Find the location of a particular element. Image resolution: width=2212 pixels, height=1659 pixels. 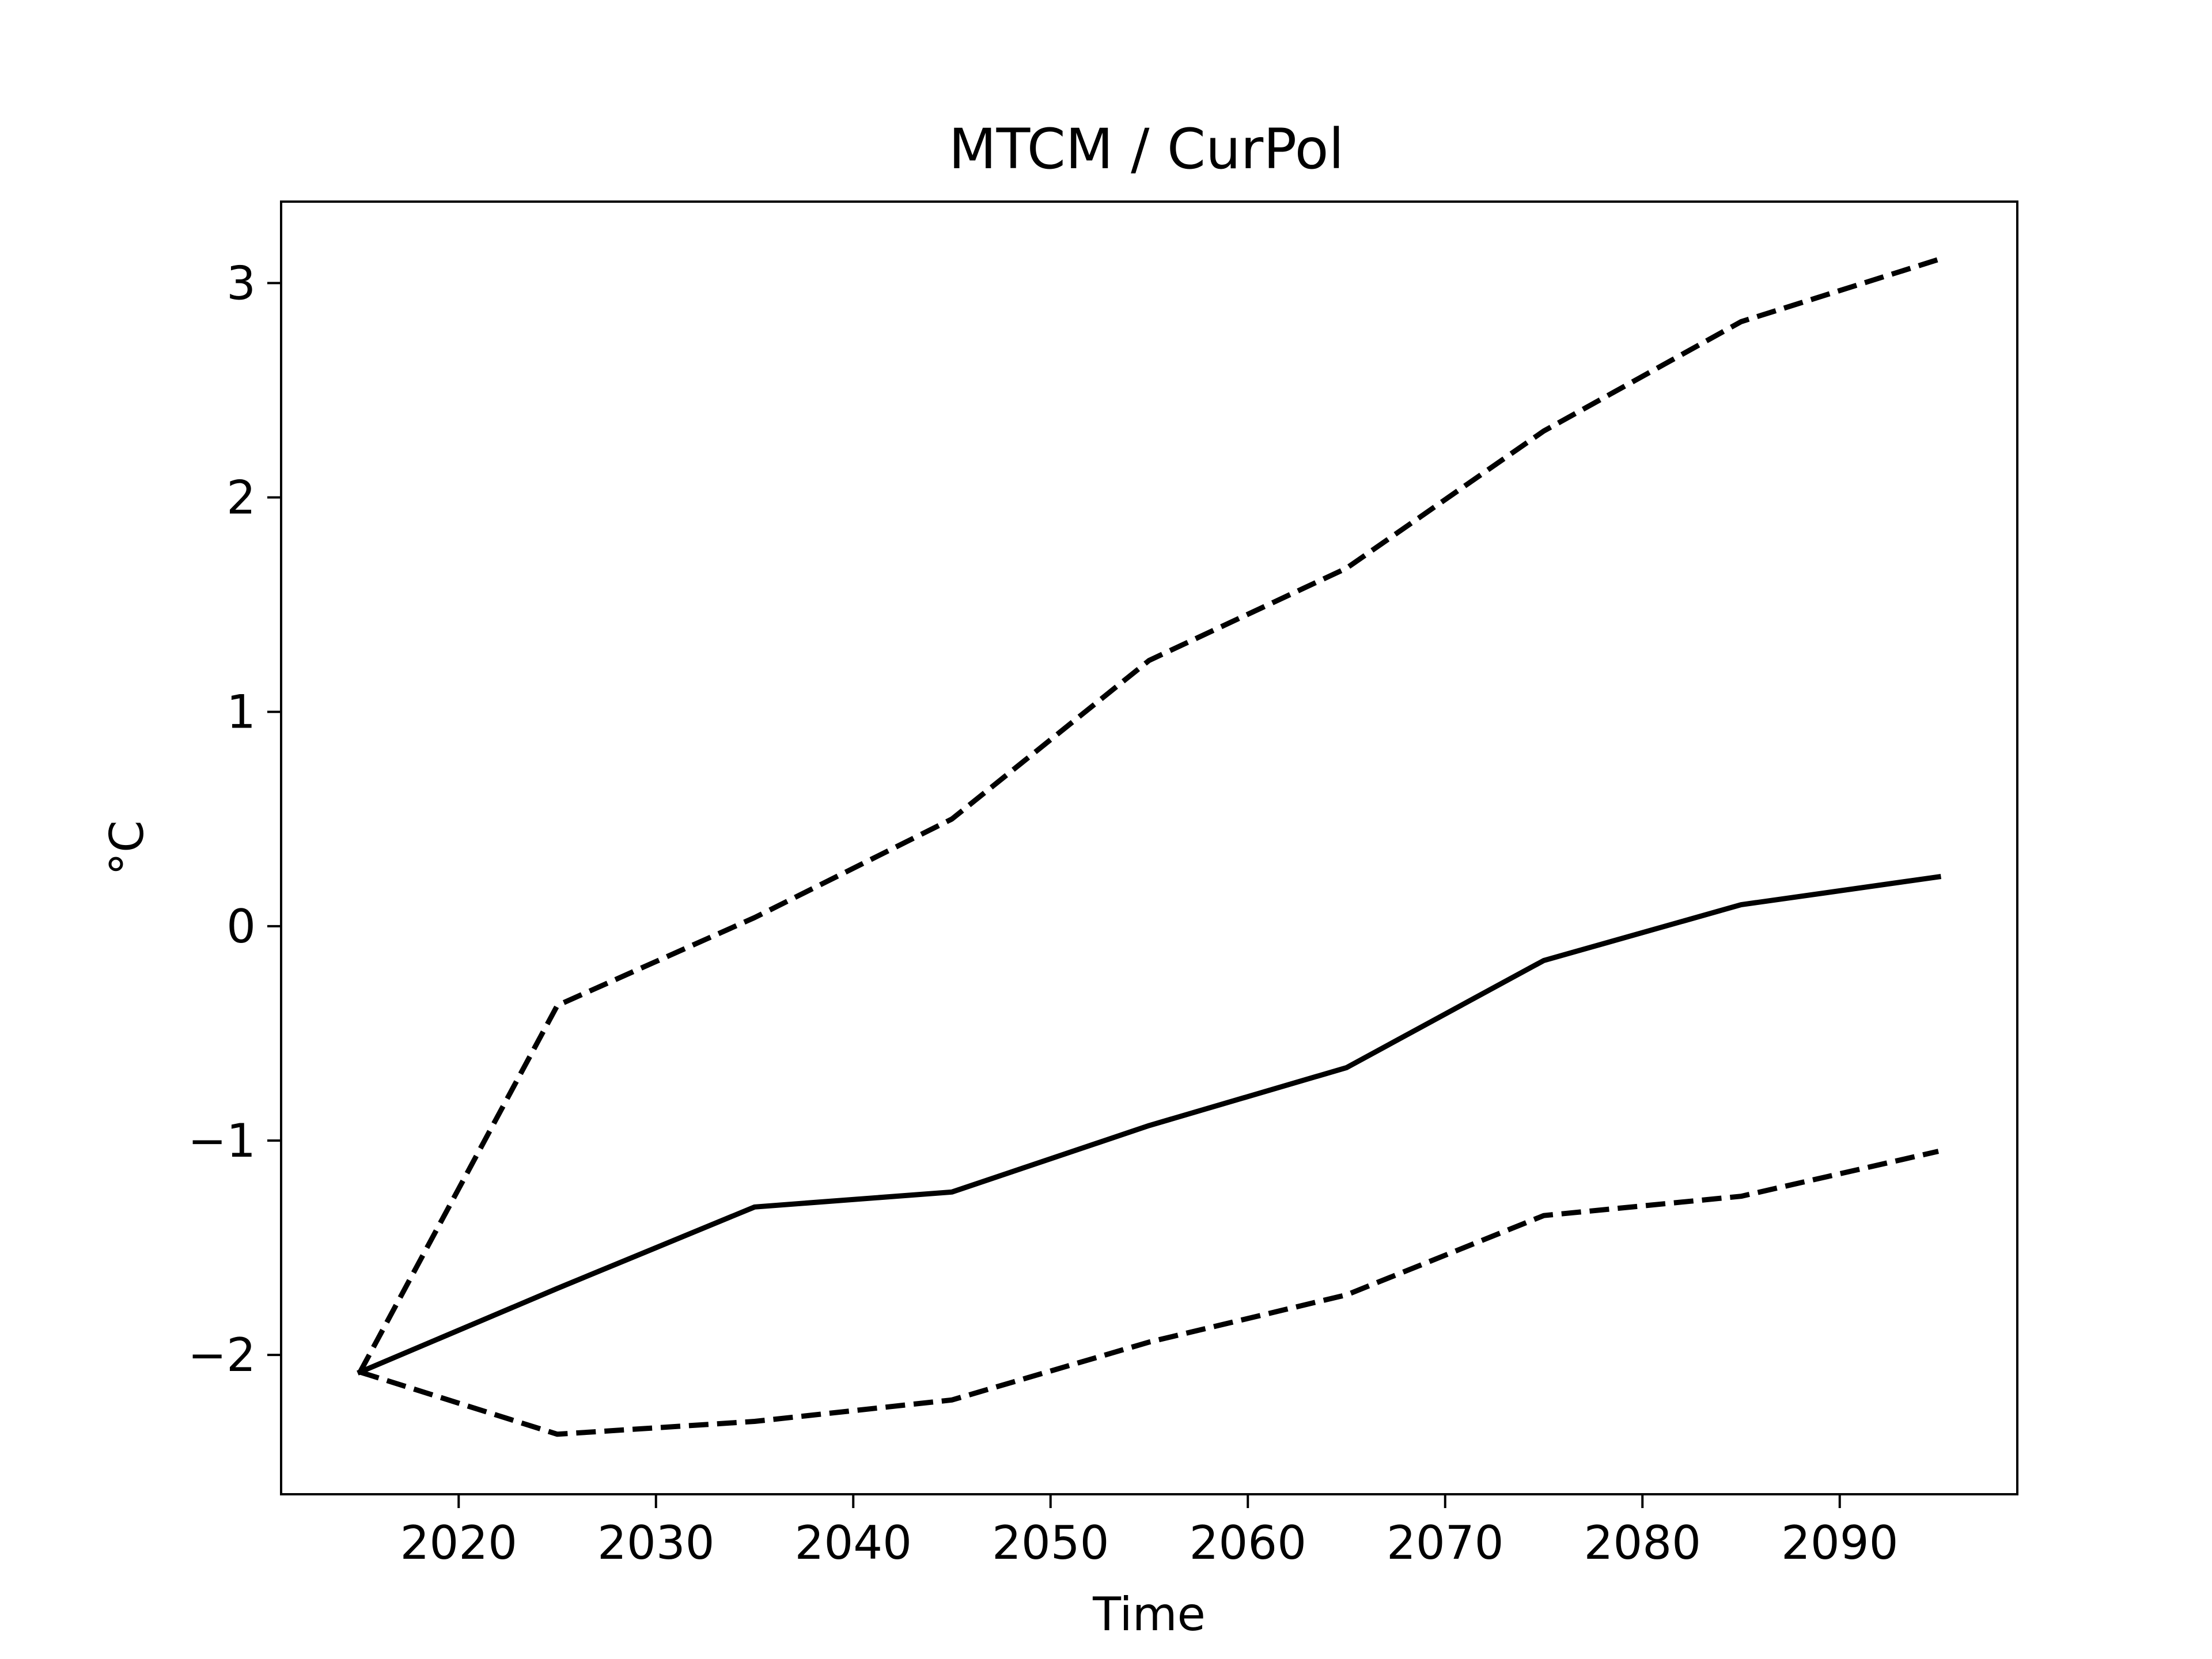

x-axis-ticks: 2020 2030 2040 2050 2060 2070 2080 2090 is located at coordinates (1149, 1532).